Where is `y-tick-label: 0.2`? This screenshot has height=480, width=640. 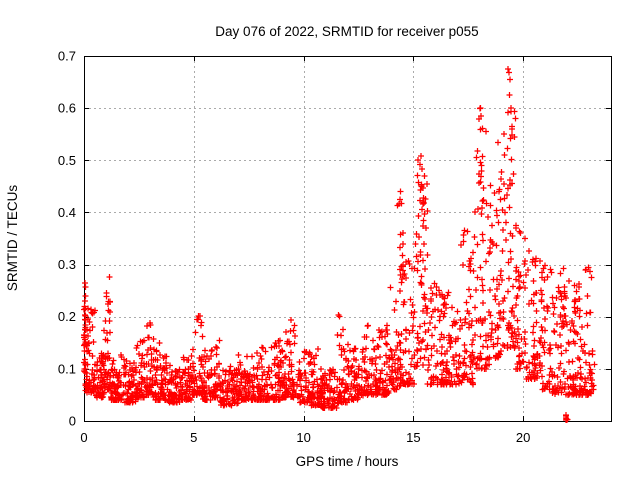 y-tick-label: 0.2 is located at coordinates (67, 316).